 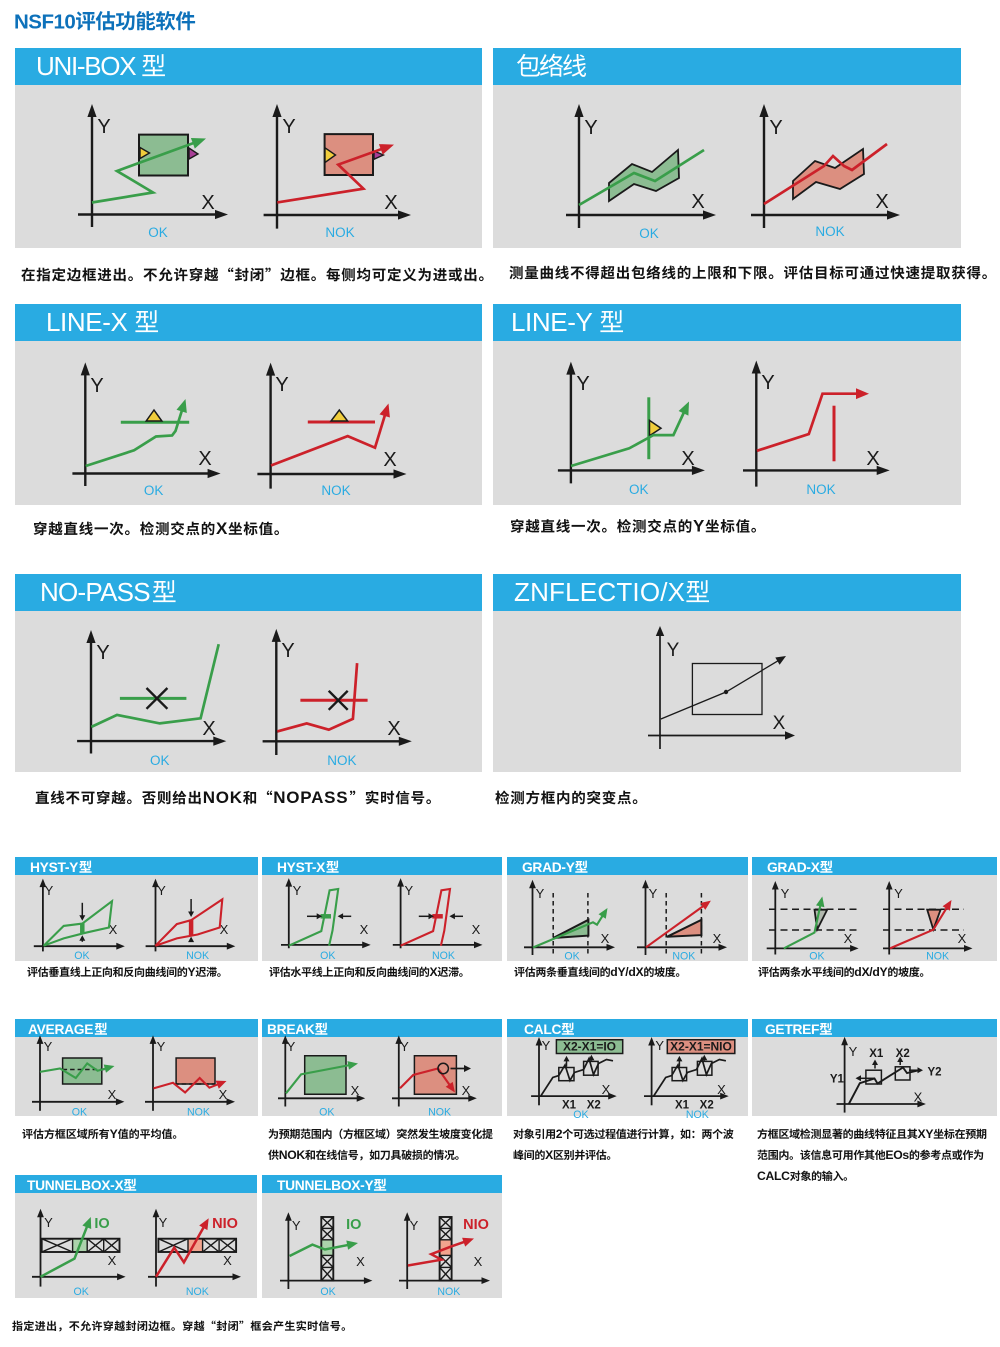 What do you see at coordinates (301, 867) in the screenshot?
I see `svg-text: HYST-X` at bounding box center [301, 867].